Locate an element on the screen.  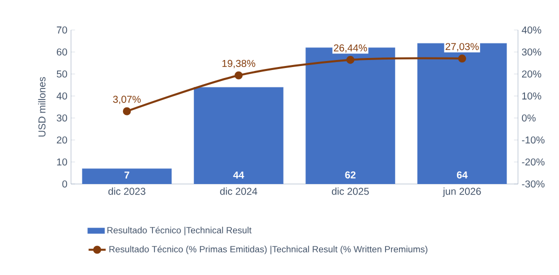
y2-tick-label: -10% is located at coordinates (533, 140).